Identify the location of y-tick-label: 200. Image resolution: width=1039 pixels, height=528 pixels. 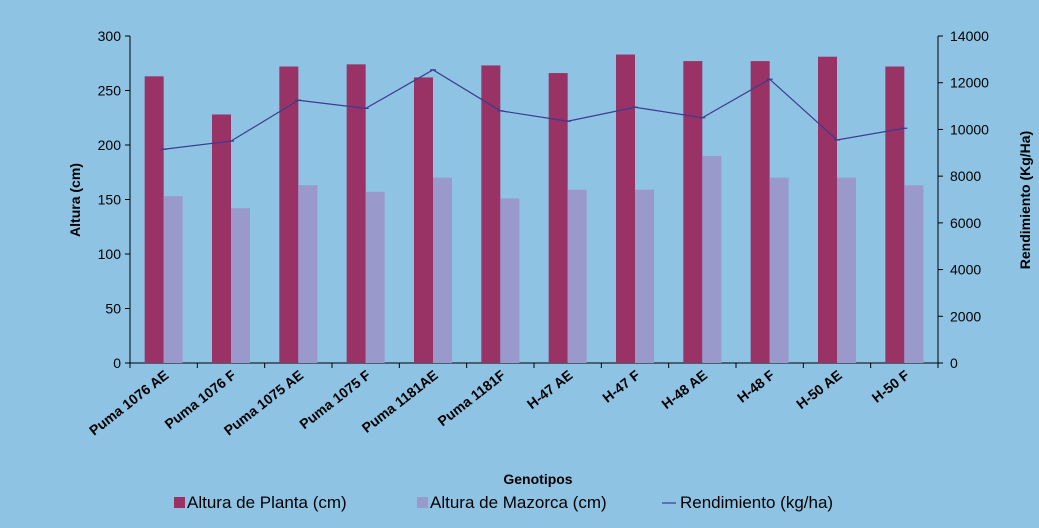
(110, 145).